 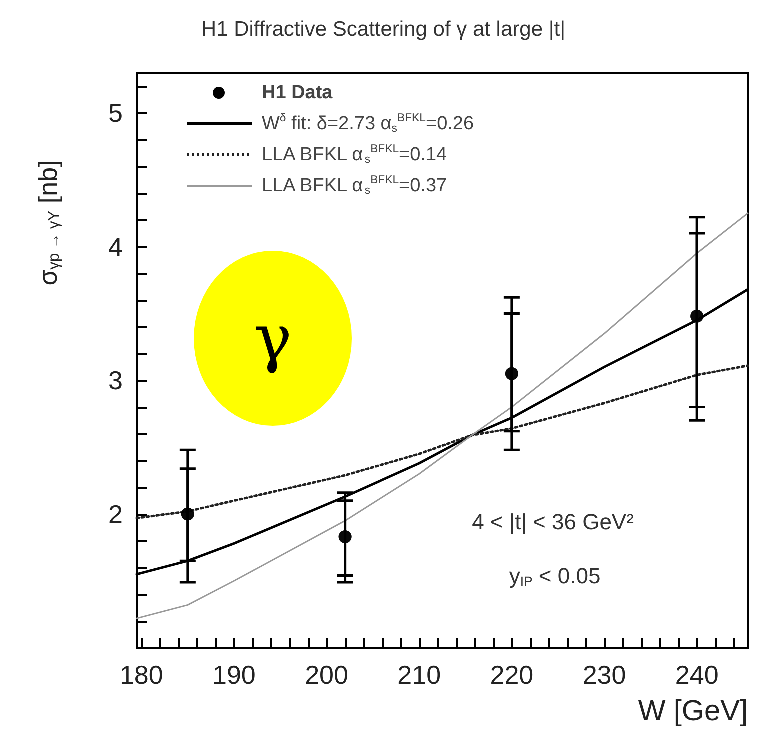 What do you see at coordinates (115, 514) in the screenshot?
I see `y-tick-label: 2` at bounding box center [115, 514].